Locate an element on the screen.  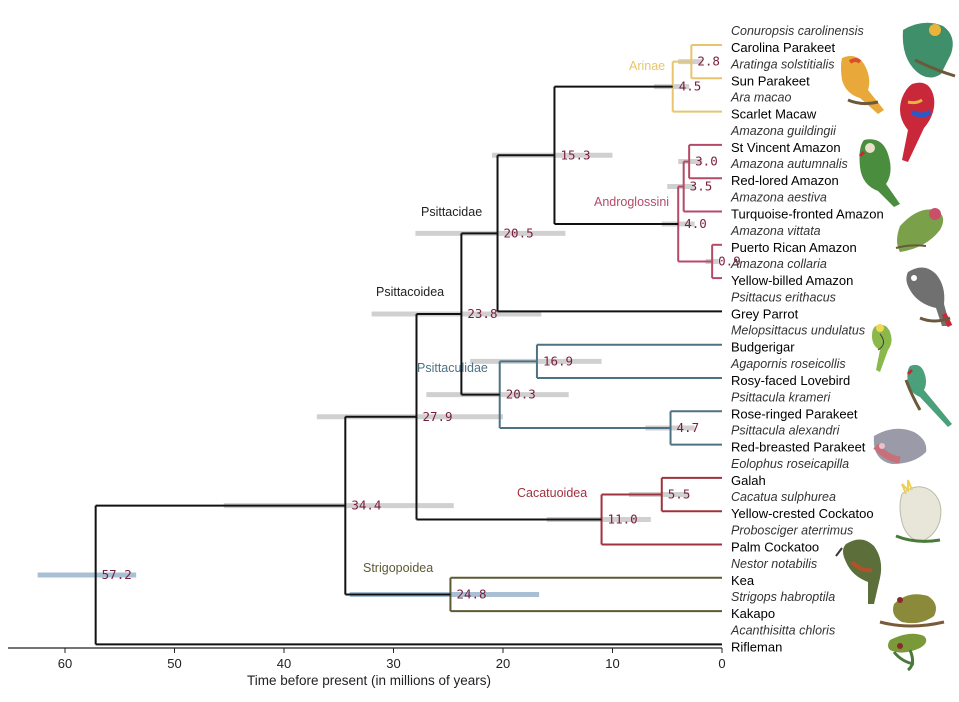
species-scientific-name: Psittacula krameri is located at coordinates (781, 397).